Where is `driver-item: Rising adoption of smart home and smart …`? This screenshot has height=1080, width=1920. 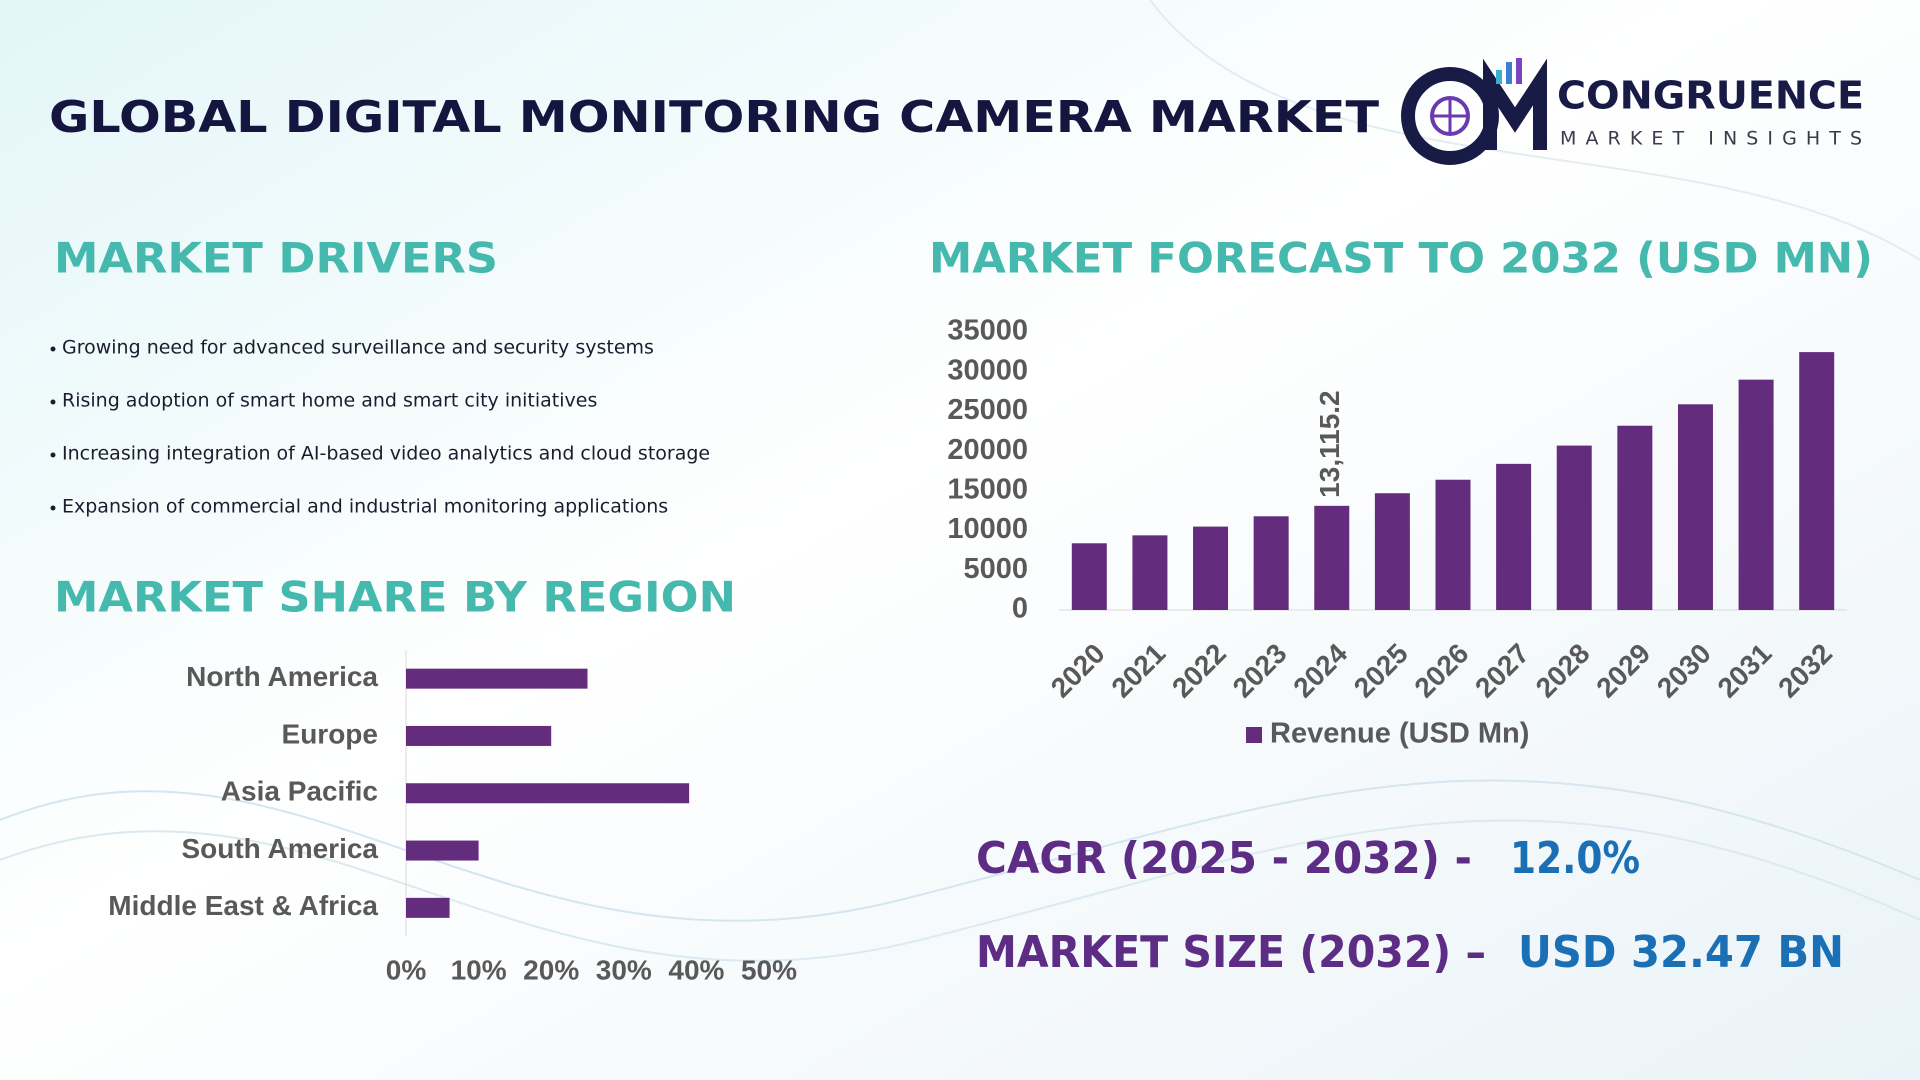 driver-item: Rising adoption of smart home and smart … is located at coordinates (329, 401).